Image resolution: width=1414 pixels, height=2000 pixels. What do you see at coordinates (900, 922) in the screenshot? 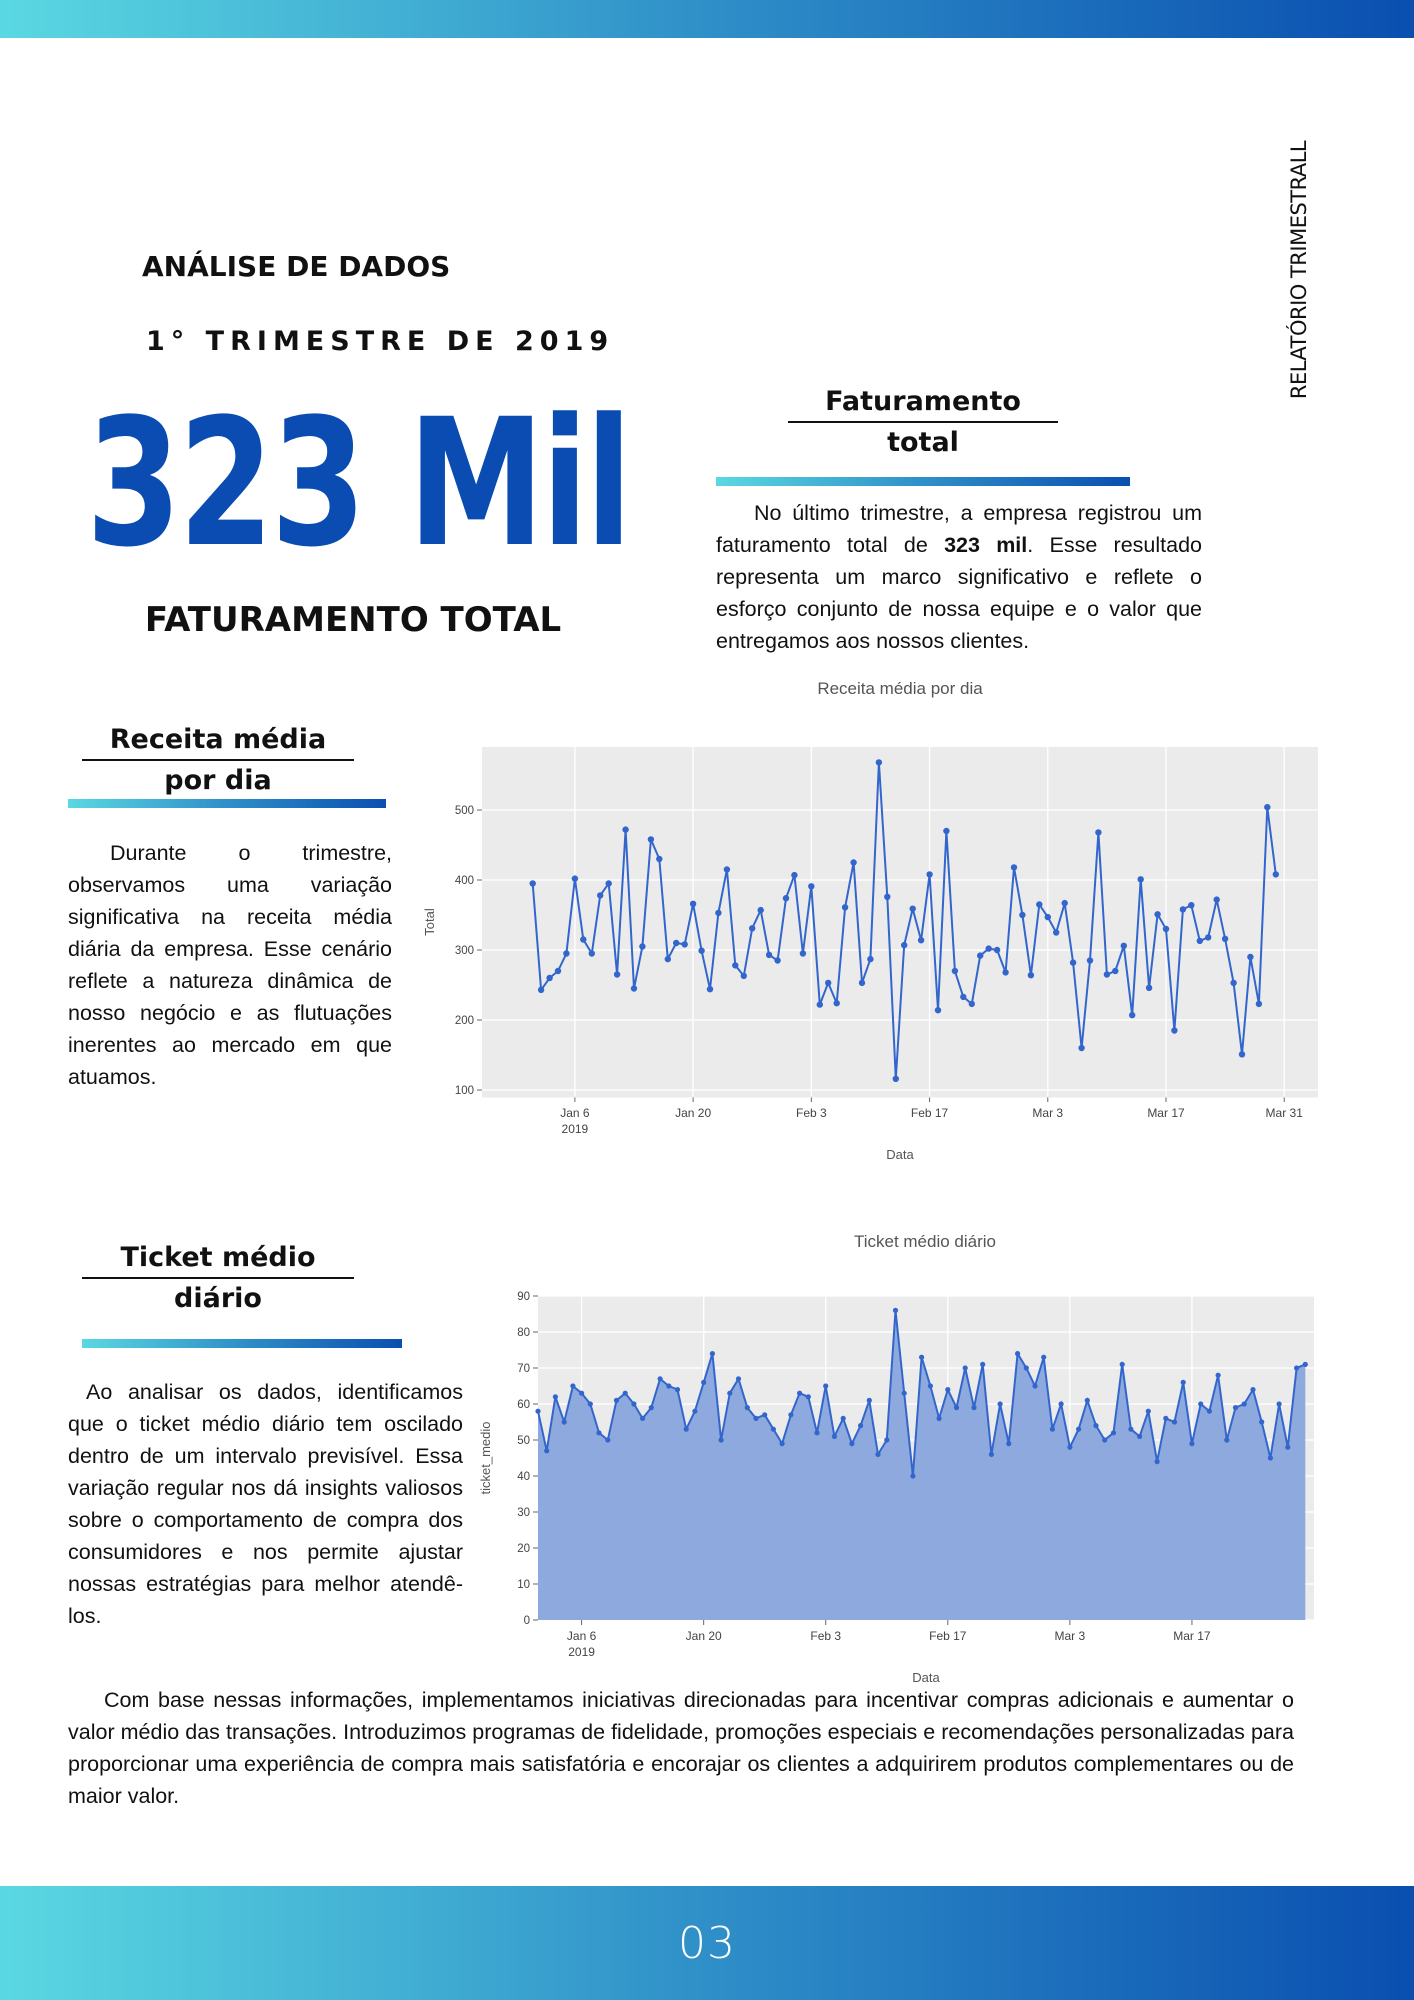
I see `receita-plot-area` at bounding box center [900, 922].